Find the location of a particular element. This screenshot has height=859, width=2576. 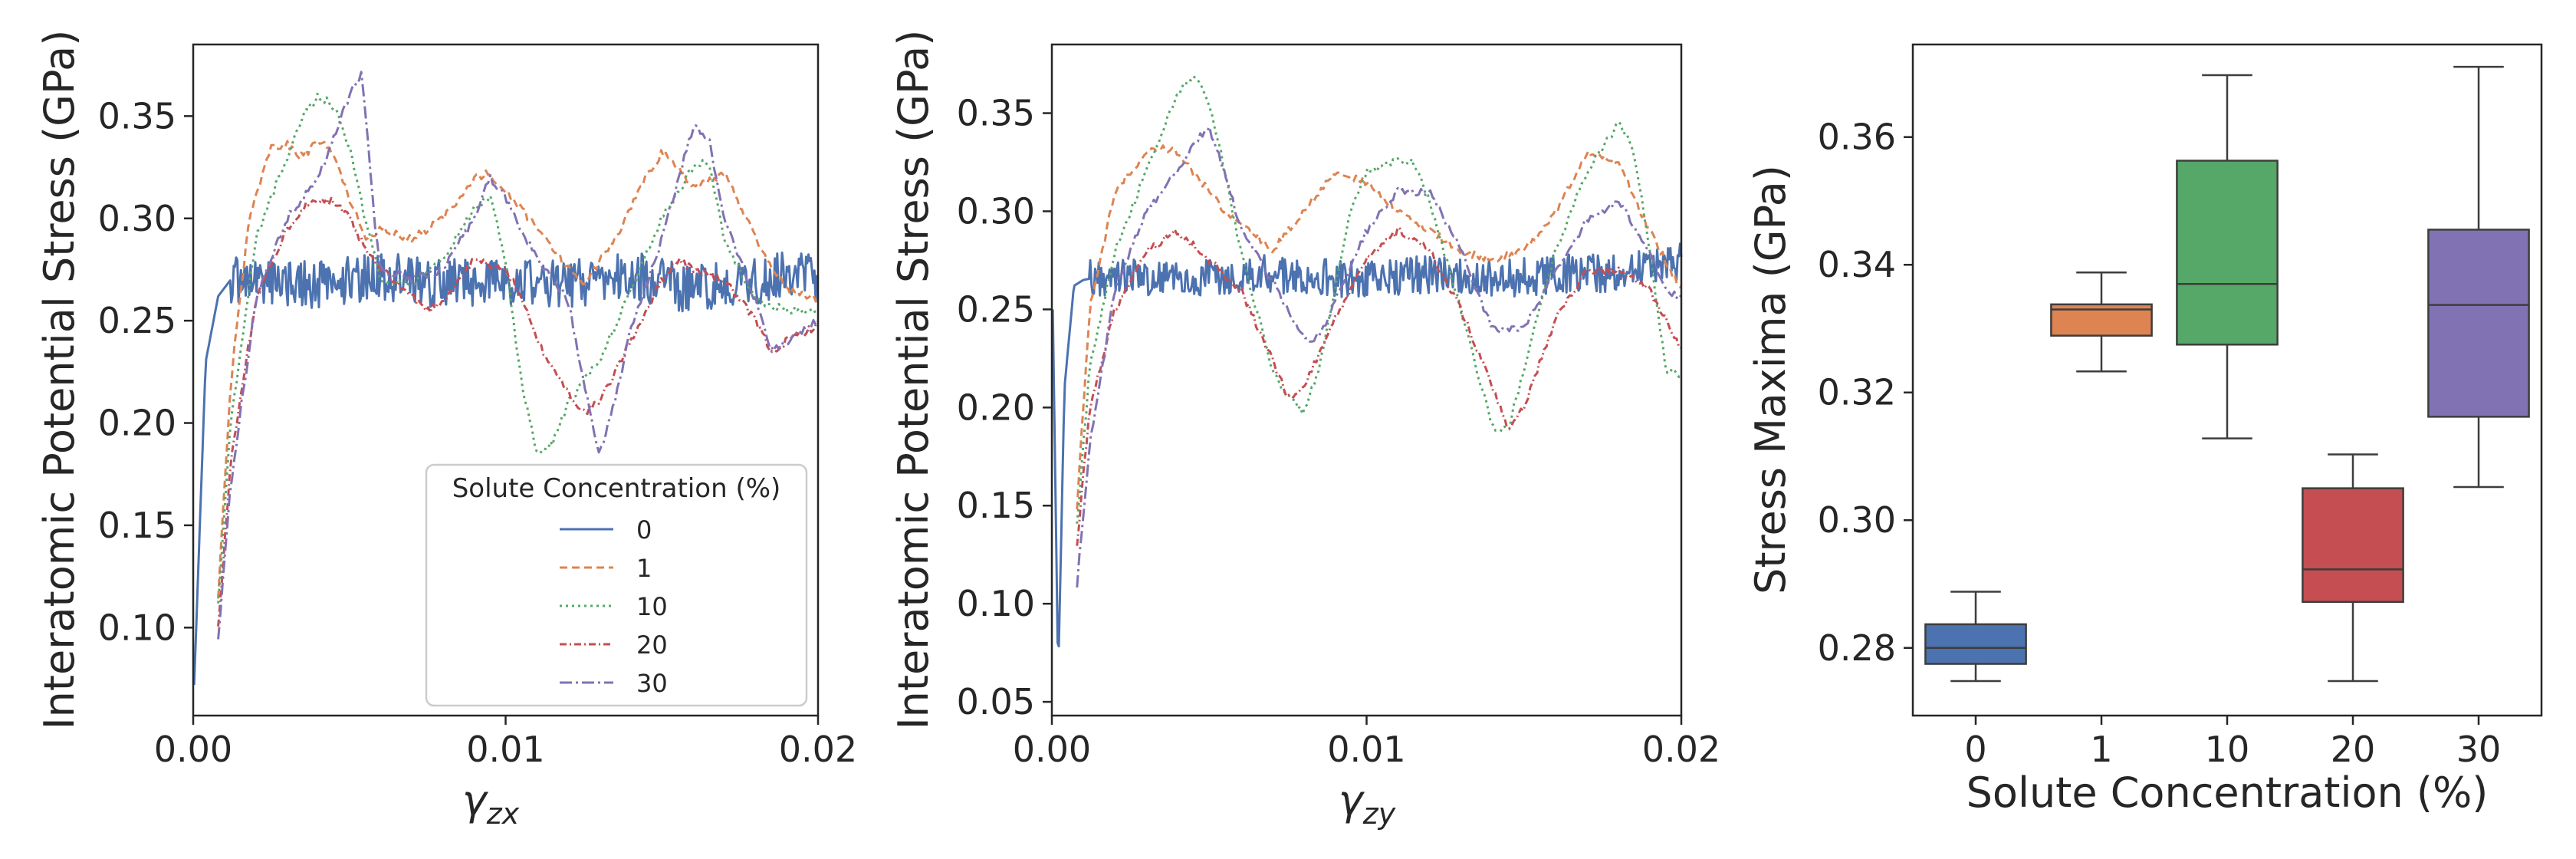

legend: Solute Concentration (%) 0 1 10 20 30 is located at coordinates (617, 585).